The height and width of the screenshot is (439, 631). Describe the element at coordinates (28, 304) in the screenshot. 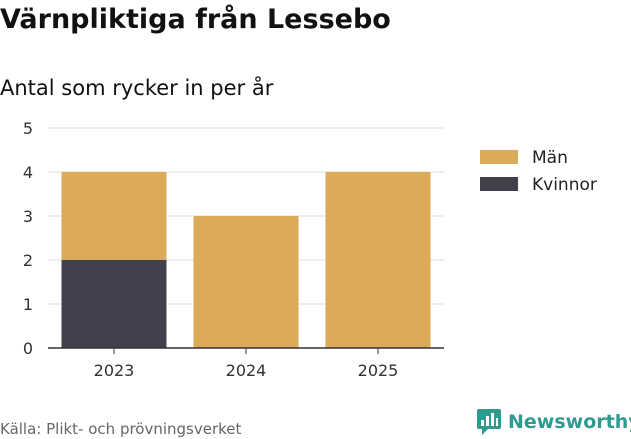

I see `y-tick-label: 1` at that location.